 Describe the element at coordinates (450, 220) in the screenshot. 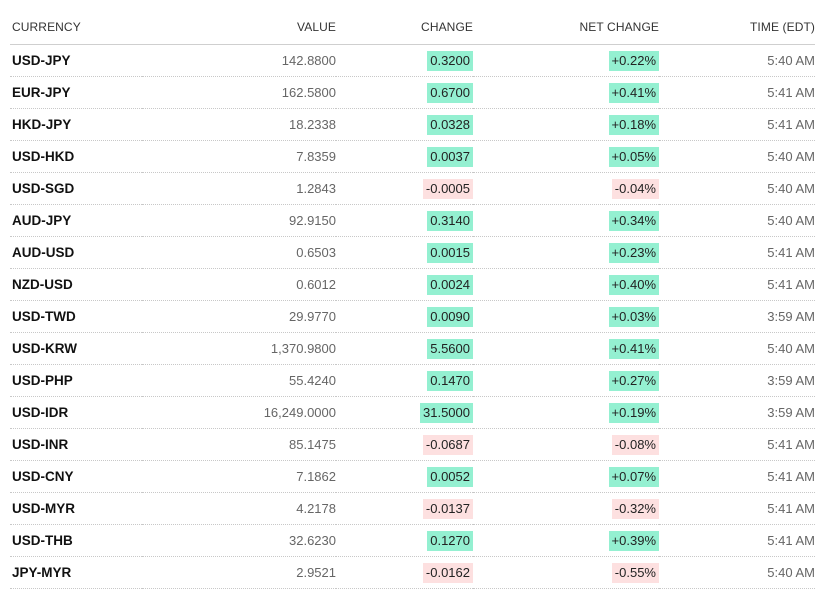

I see `change-value: 0.3140` at that location.